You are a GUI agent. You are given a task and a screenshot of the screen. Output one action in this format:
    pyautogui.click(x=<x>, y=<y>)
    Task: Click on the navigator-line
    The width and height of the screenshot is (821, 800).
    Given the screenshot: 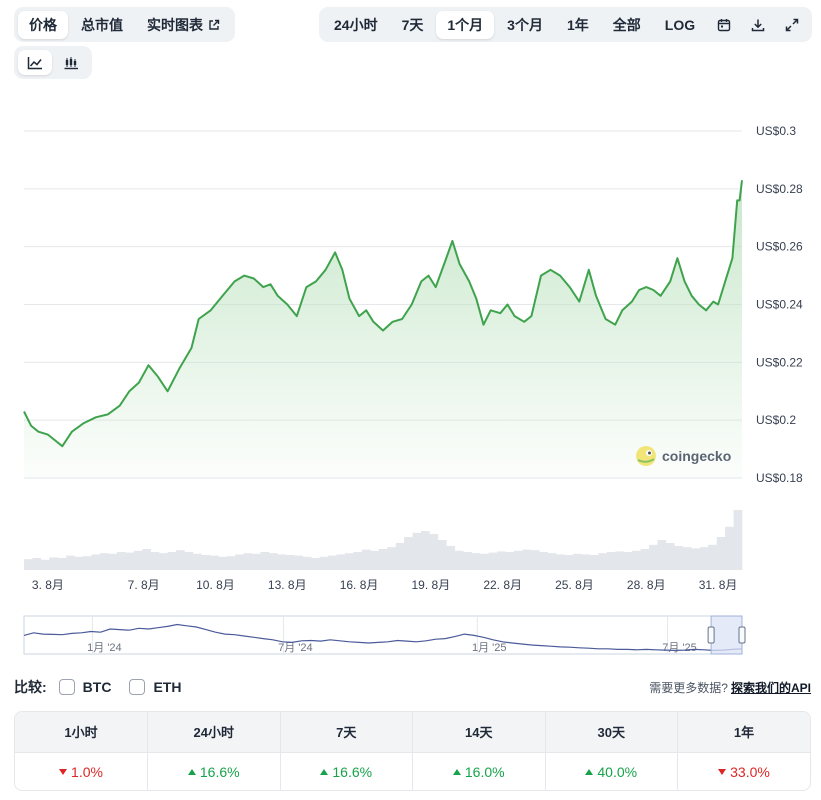 What is the action you would take?
    pyautogui.click(x=383, y=637)
    